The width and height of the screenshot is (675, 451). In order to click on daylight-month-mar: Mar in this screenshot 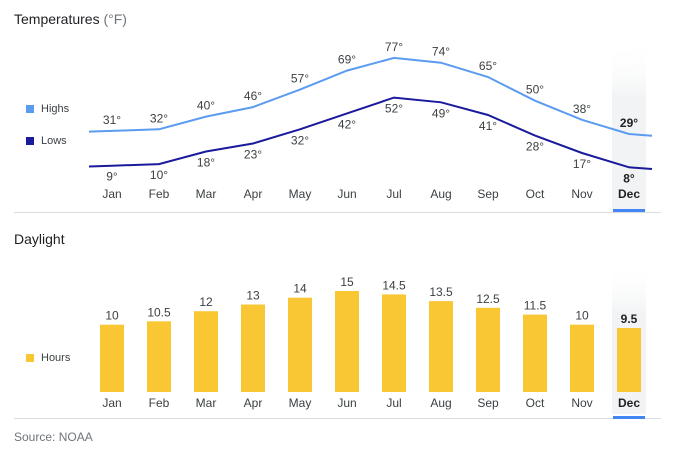, I will do `click(206, 403)`.